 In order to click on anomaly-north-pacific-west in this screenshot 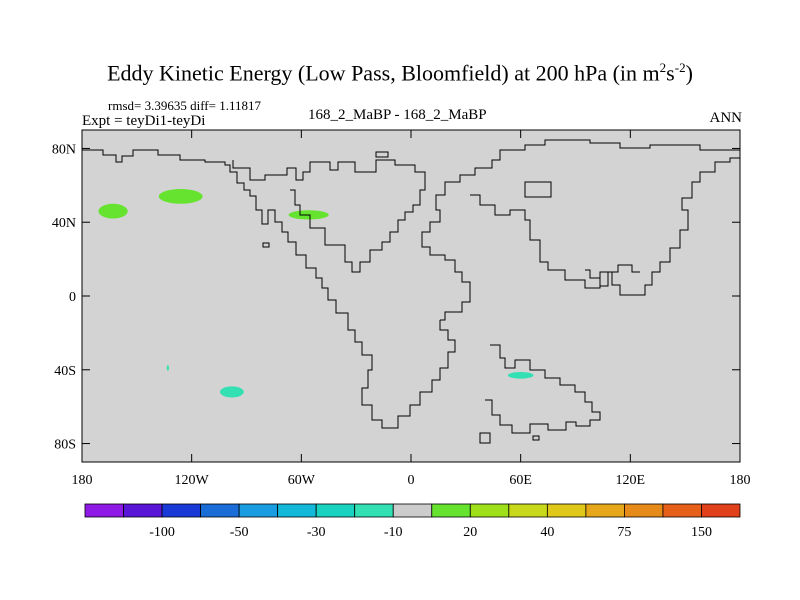, I will do `click(113, 211)`.